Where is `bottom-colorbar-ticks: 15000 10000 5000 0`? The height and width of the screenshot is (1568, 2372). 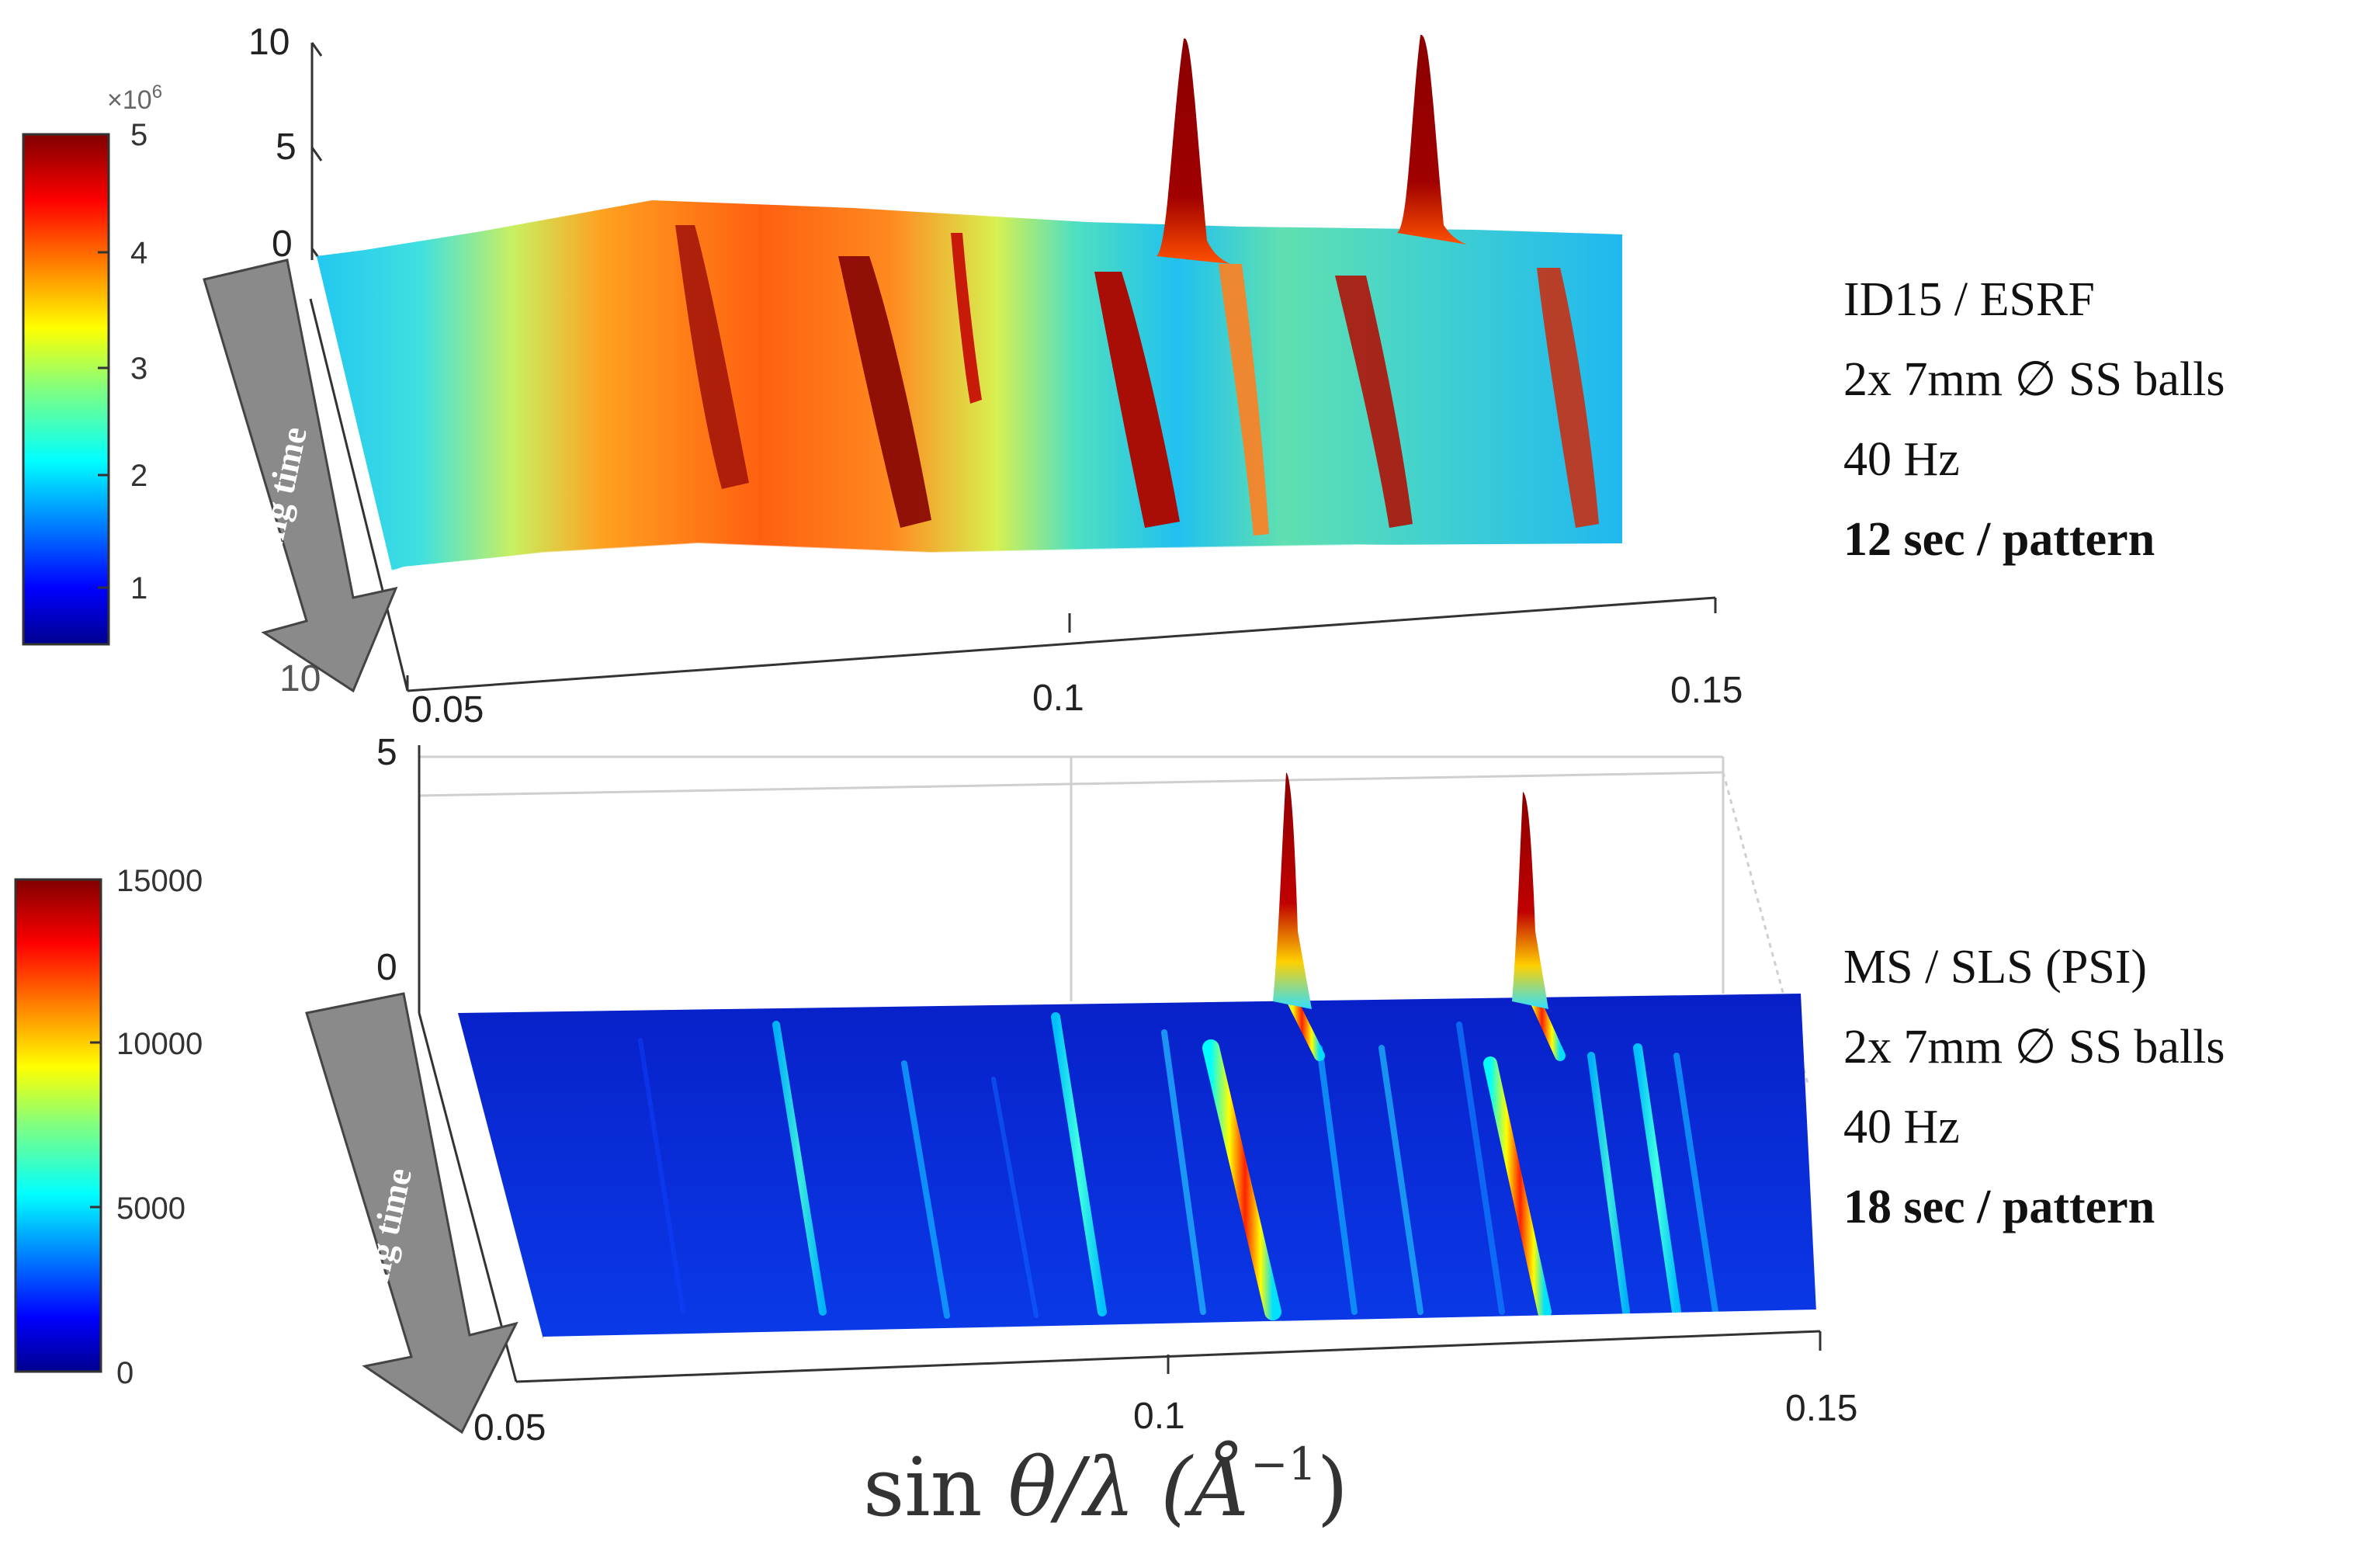 bottom-colorbar-ticks: 15000 10000 5000 0 is located at coordinates (146, 1127).